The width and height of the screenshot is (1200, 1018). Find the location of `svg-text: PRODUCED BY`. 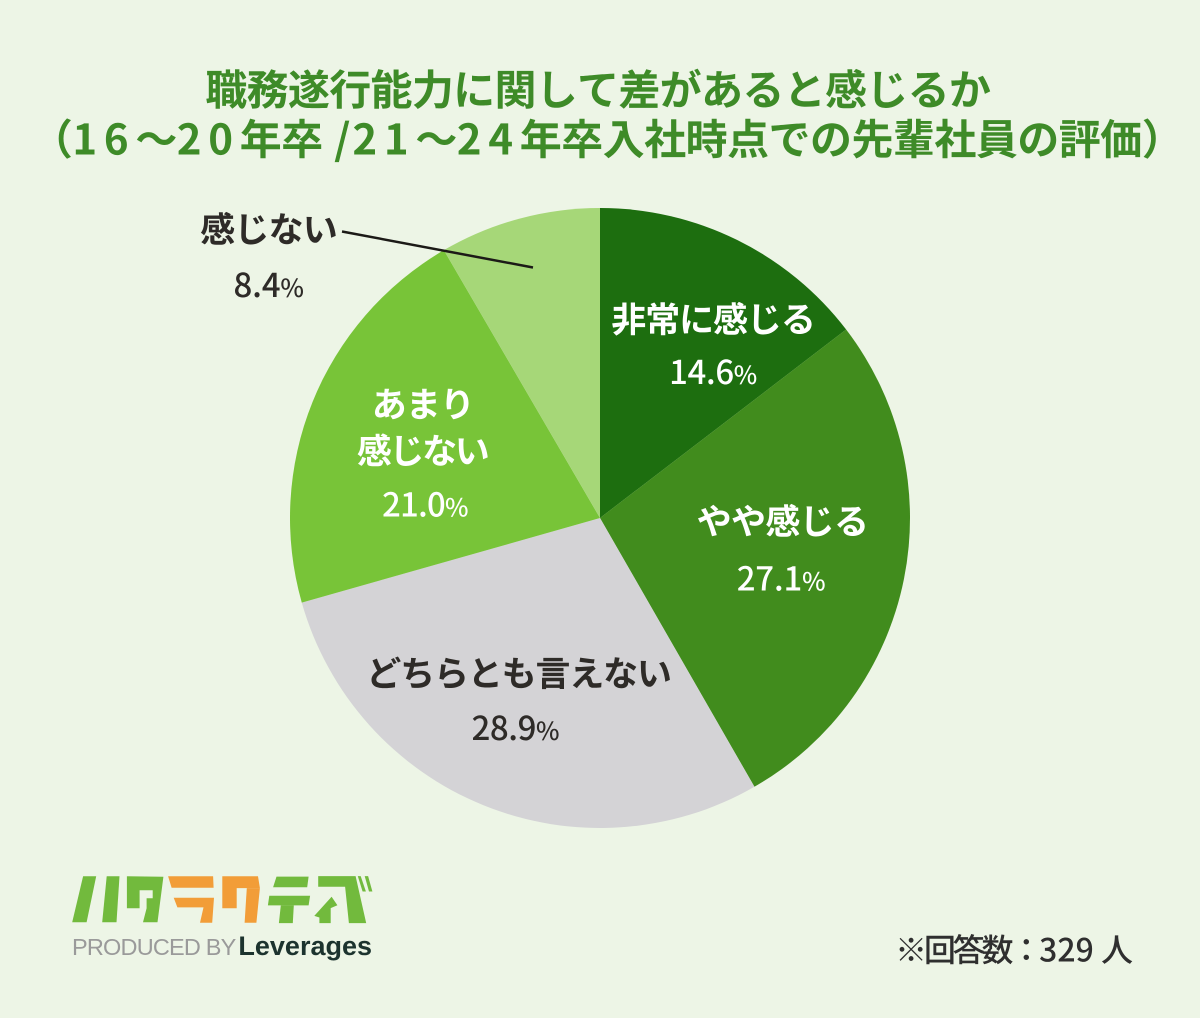

svg-text: PRODUCED BY is located at coordinates (154, 947).